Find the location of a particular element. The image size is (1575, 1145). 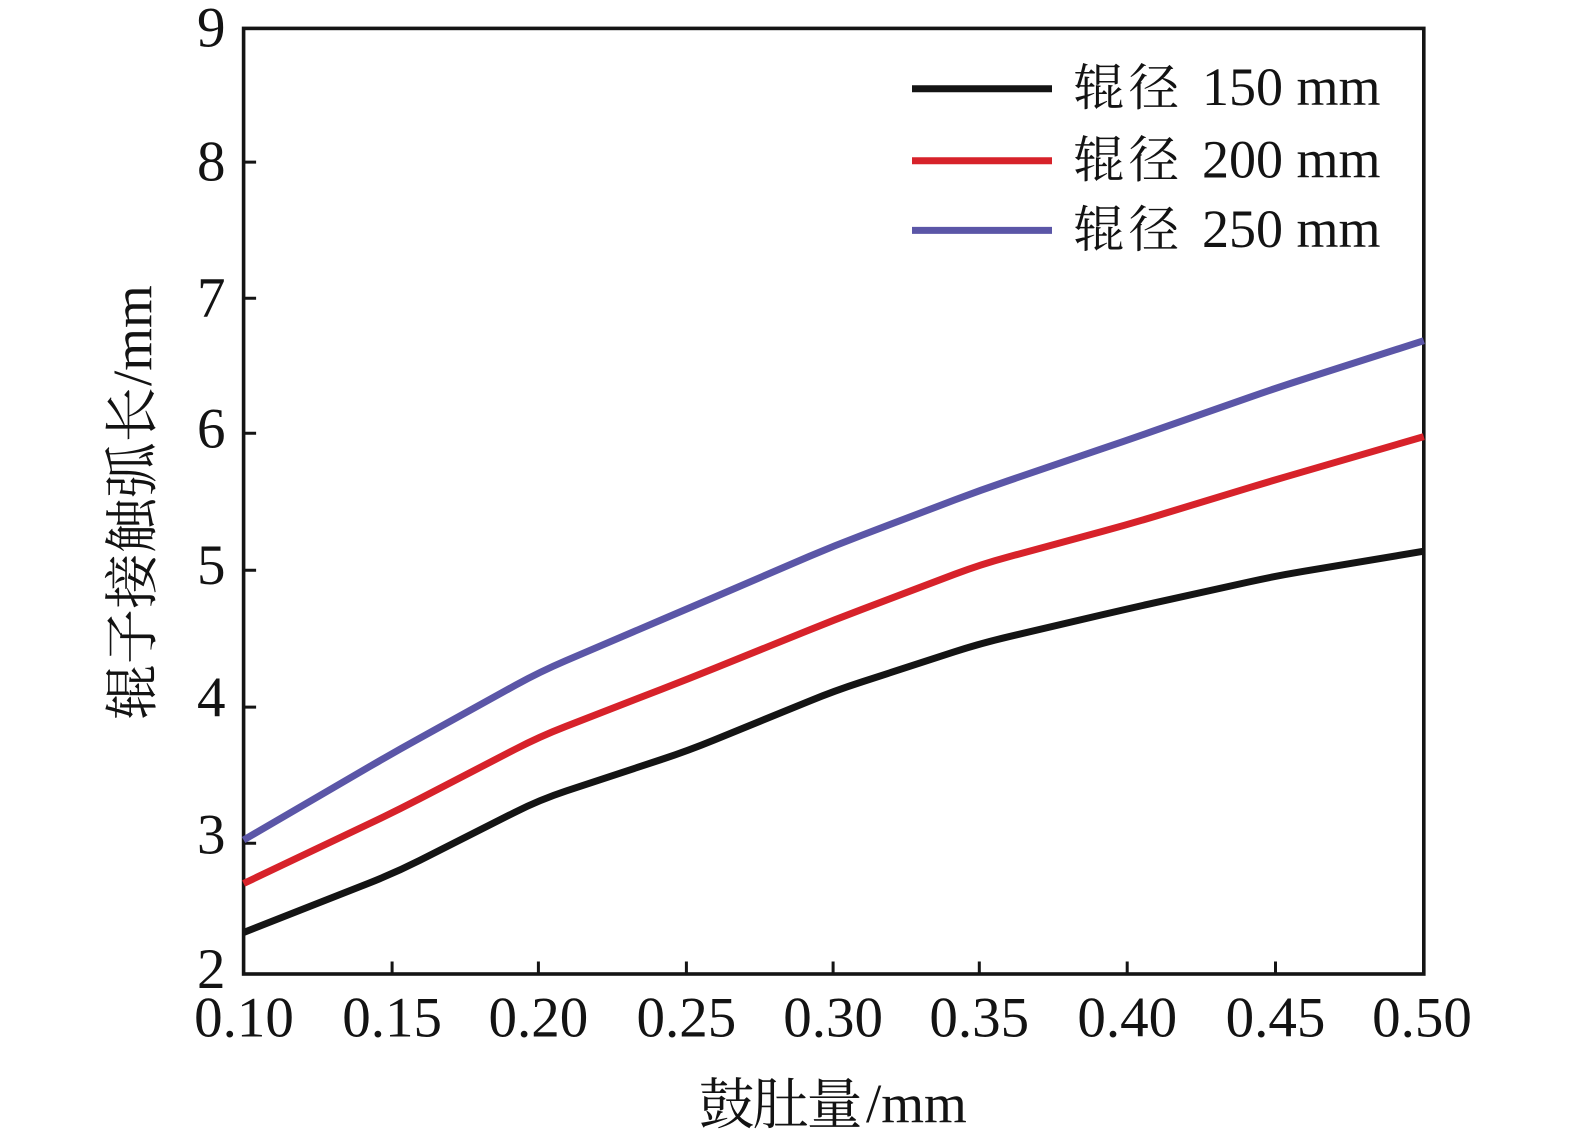

svg-text: 9 is located at coordinates (211, 29).